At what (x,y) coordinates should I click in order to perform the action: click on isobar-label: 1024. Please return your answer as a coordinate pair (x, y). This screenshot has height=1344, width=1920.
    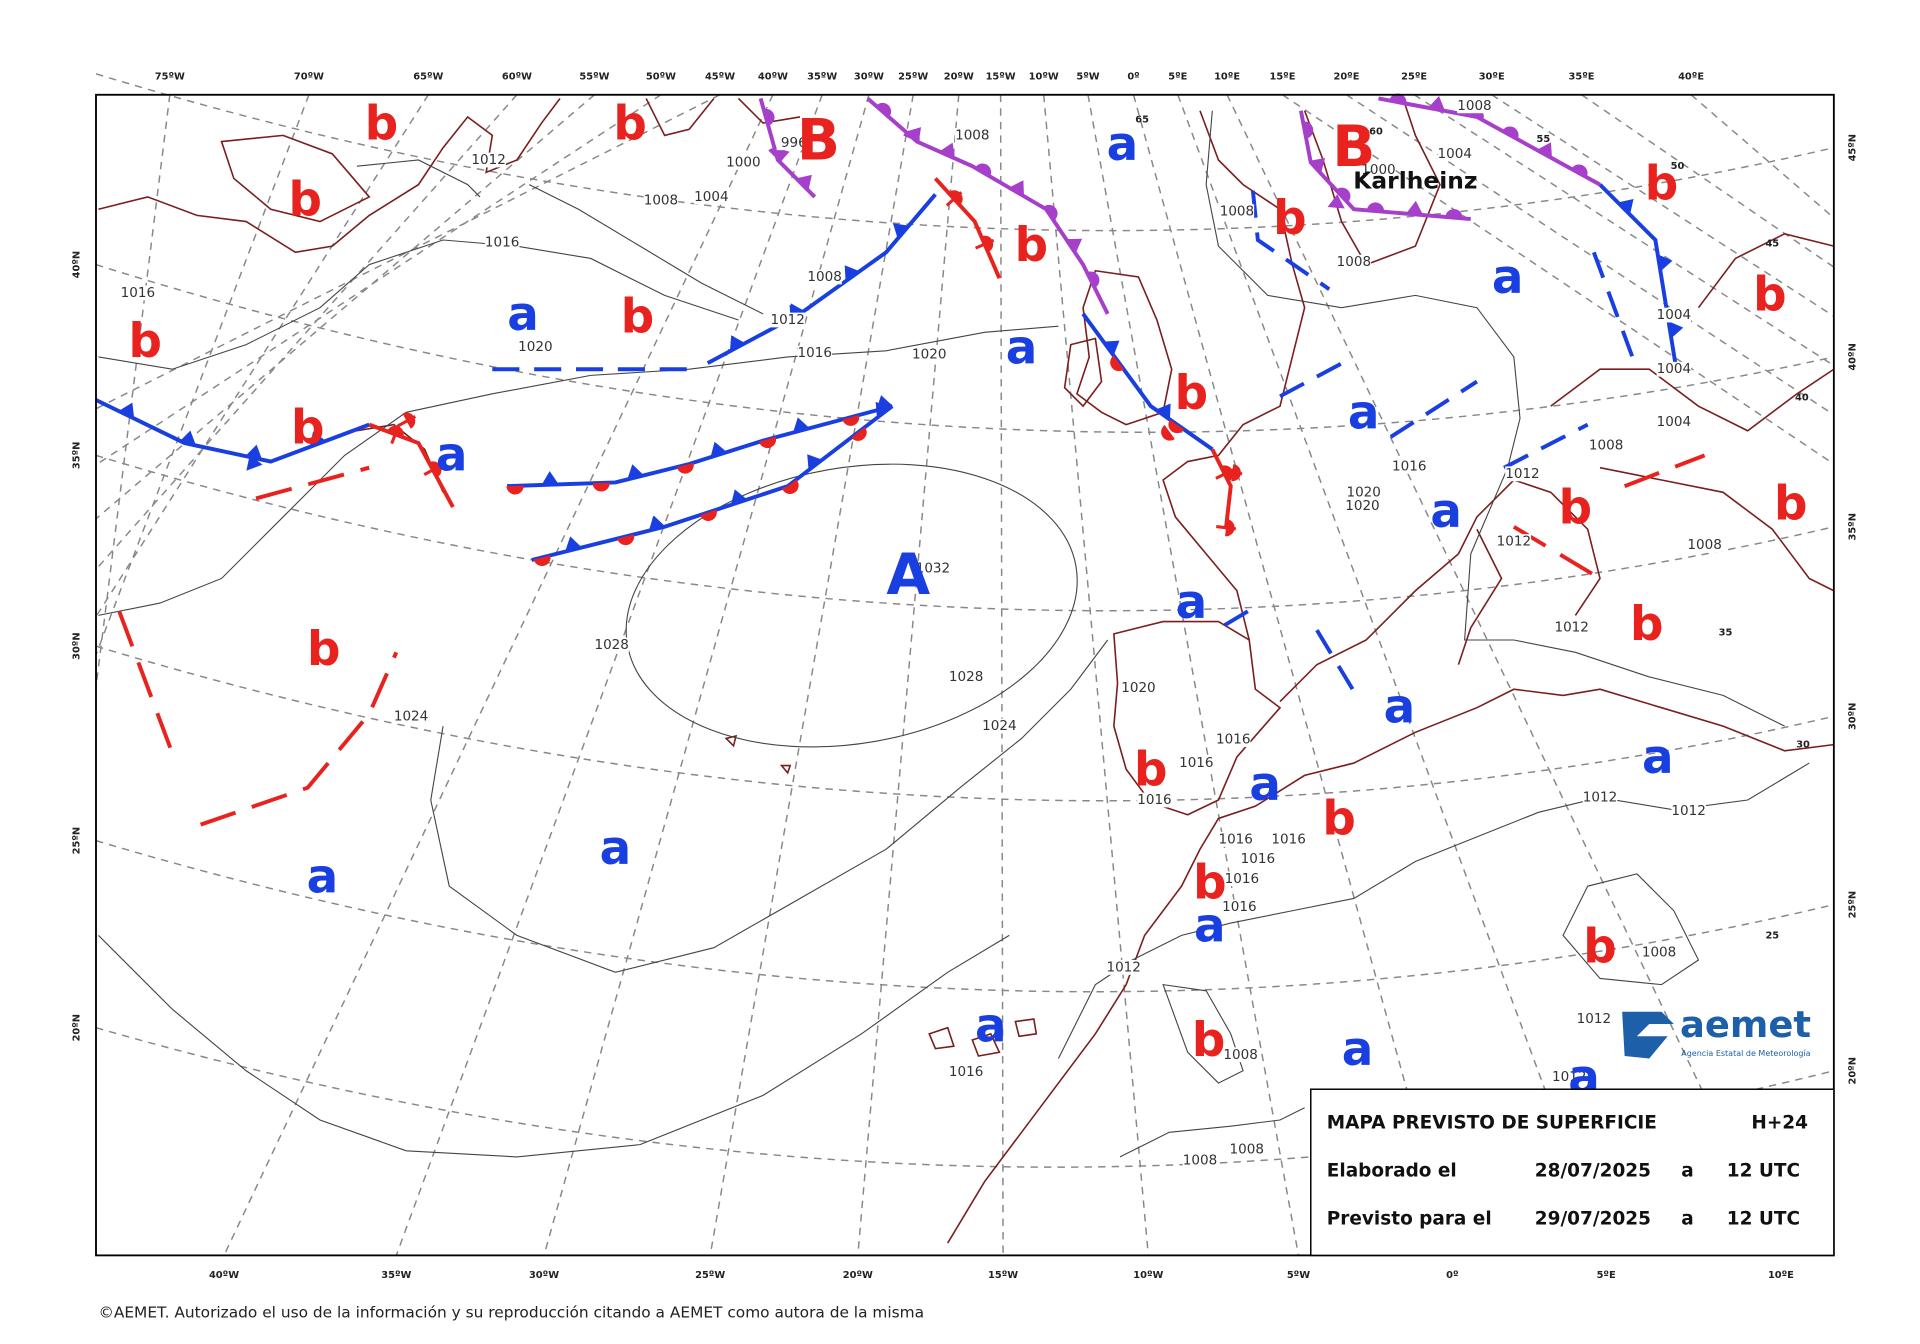
    Looking at the image, I should click on (411, 716).